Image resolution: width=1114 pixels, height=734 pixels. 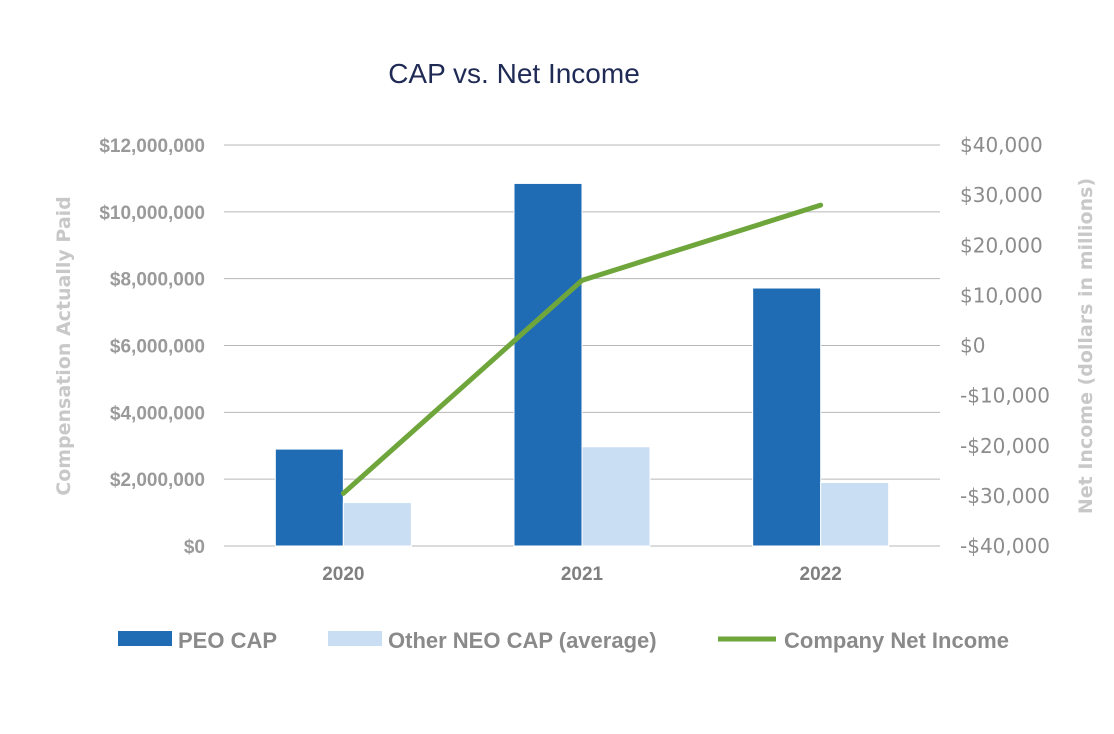 I want to click on y-tick-left: $4,000,000, so click(x=157, y=413).